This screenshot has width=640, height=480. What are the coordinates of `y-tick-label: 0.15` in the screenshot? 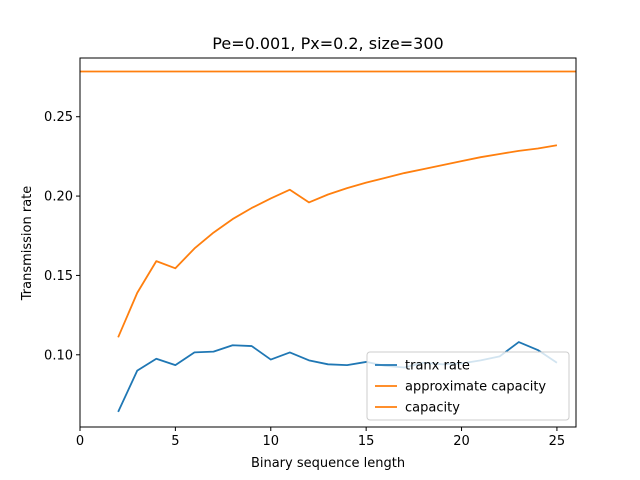 It's located at (58, 276).